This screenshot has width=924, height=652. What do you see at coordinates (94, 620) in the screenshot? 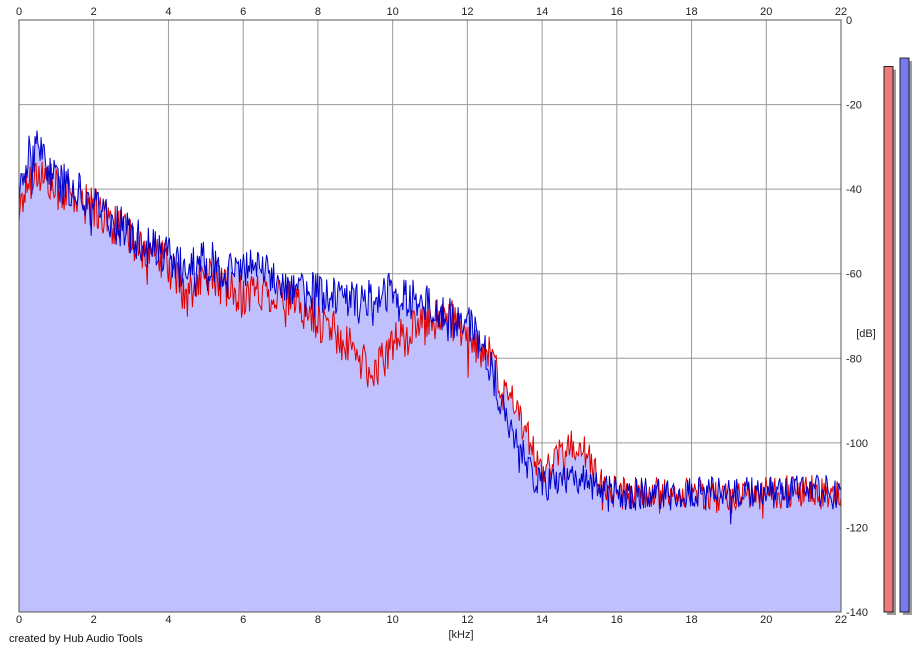
I see `x-tick-label-bottom: 2` at bounding box center [94, 620].